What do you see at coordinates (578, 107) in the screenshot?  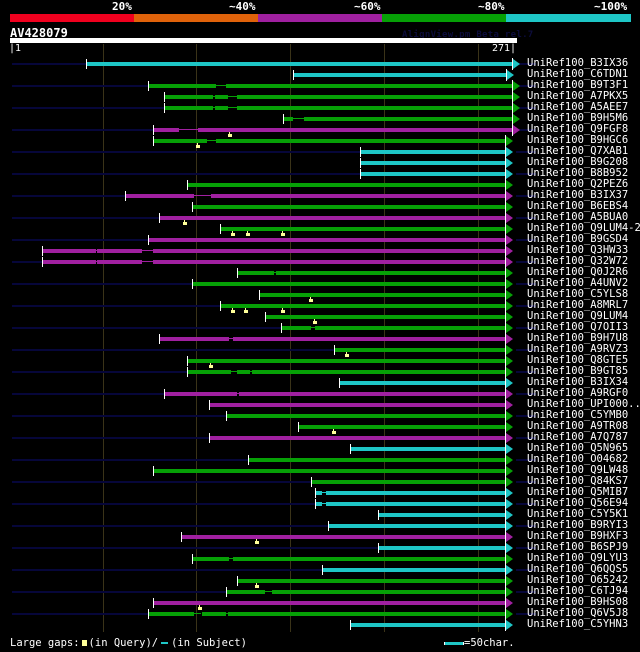 I see `hit-label: UniRef100_A5AEE7` at bounding box center [578, 107].